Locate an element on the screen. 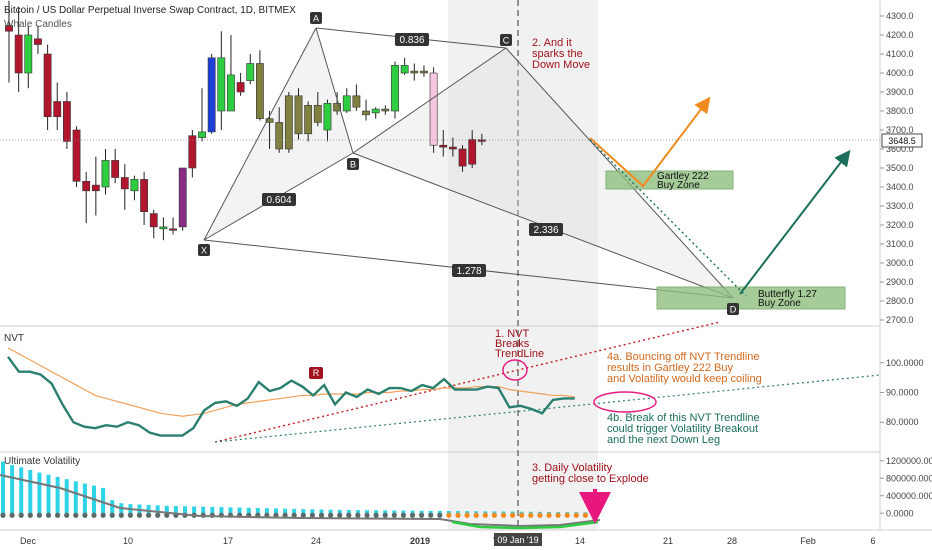 The image size is (932, 550). x-tick-label: 14 is located at coordinates (580, 541).